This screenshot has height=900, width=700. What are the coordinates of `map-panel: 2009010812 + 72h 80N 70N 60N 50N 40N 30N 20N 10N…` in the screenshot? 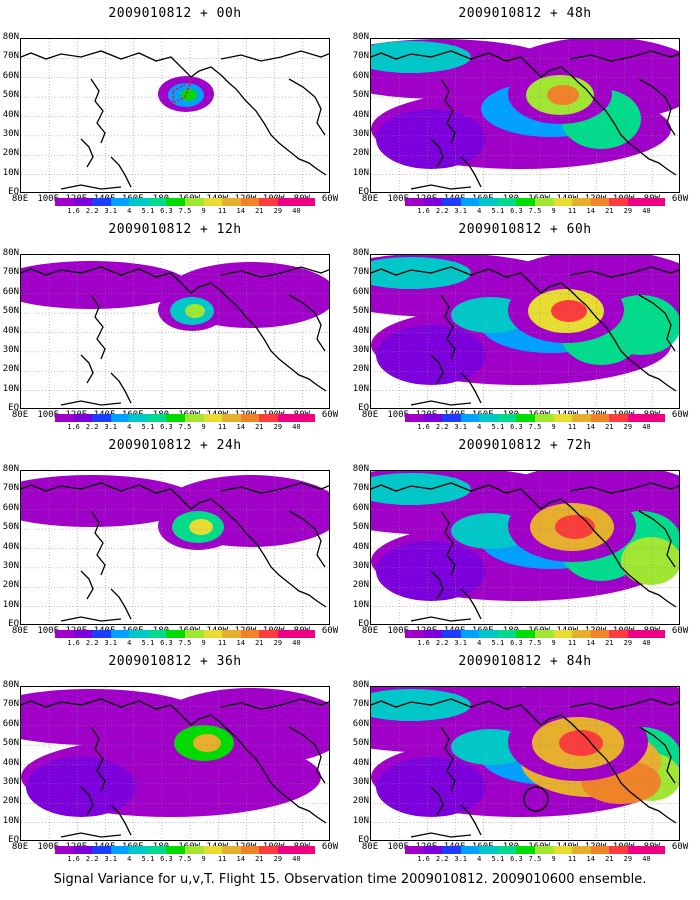 It's located at (525, 542).